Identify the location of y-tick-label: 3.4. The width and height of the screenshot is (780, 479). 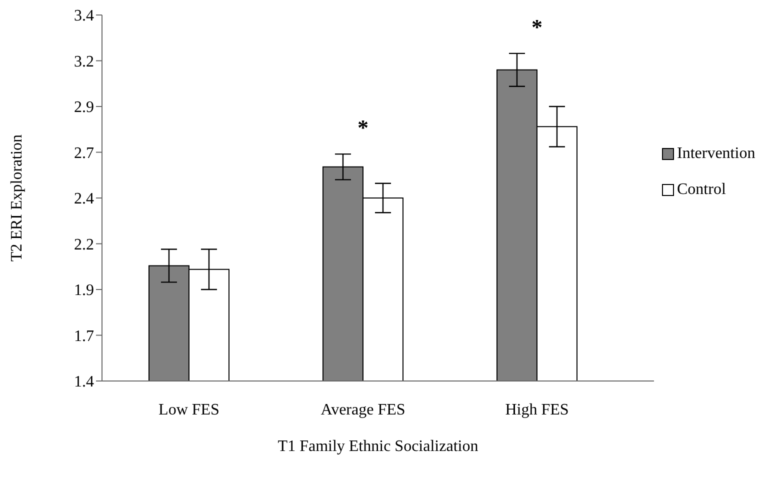
(84, 16).